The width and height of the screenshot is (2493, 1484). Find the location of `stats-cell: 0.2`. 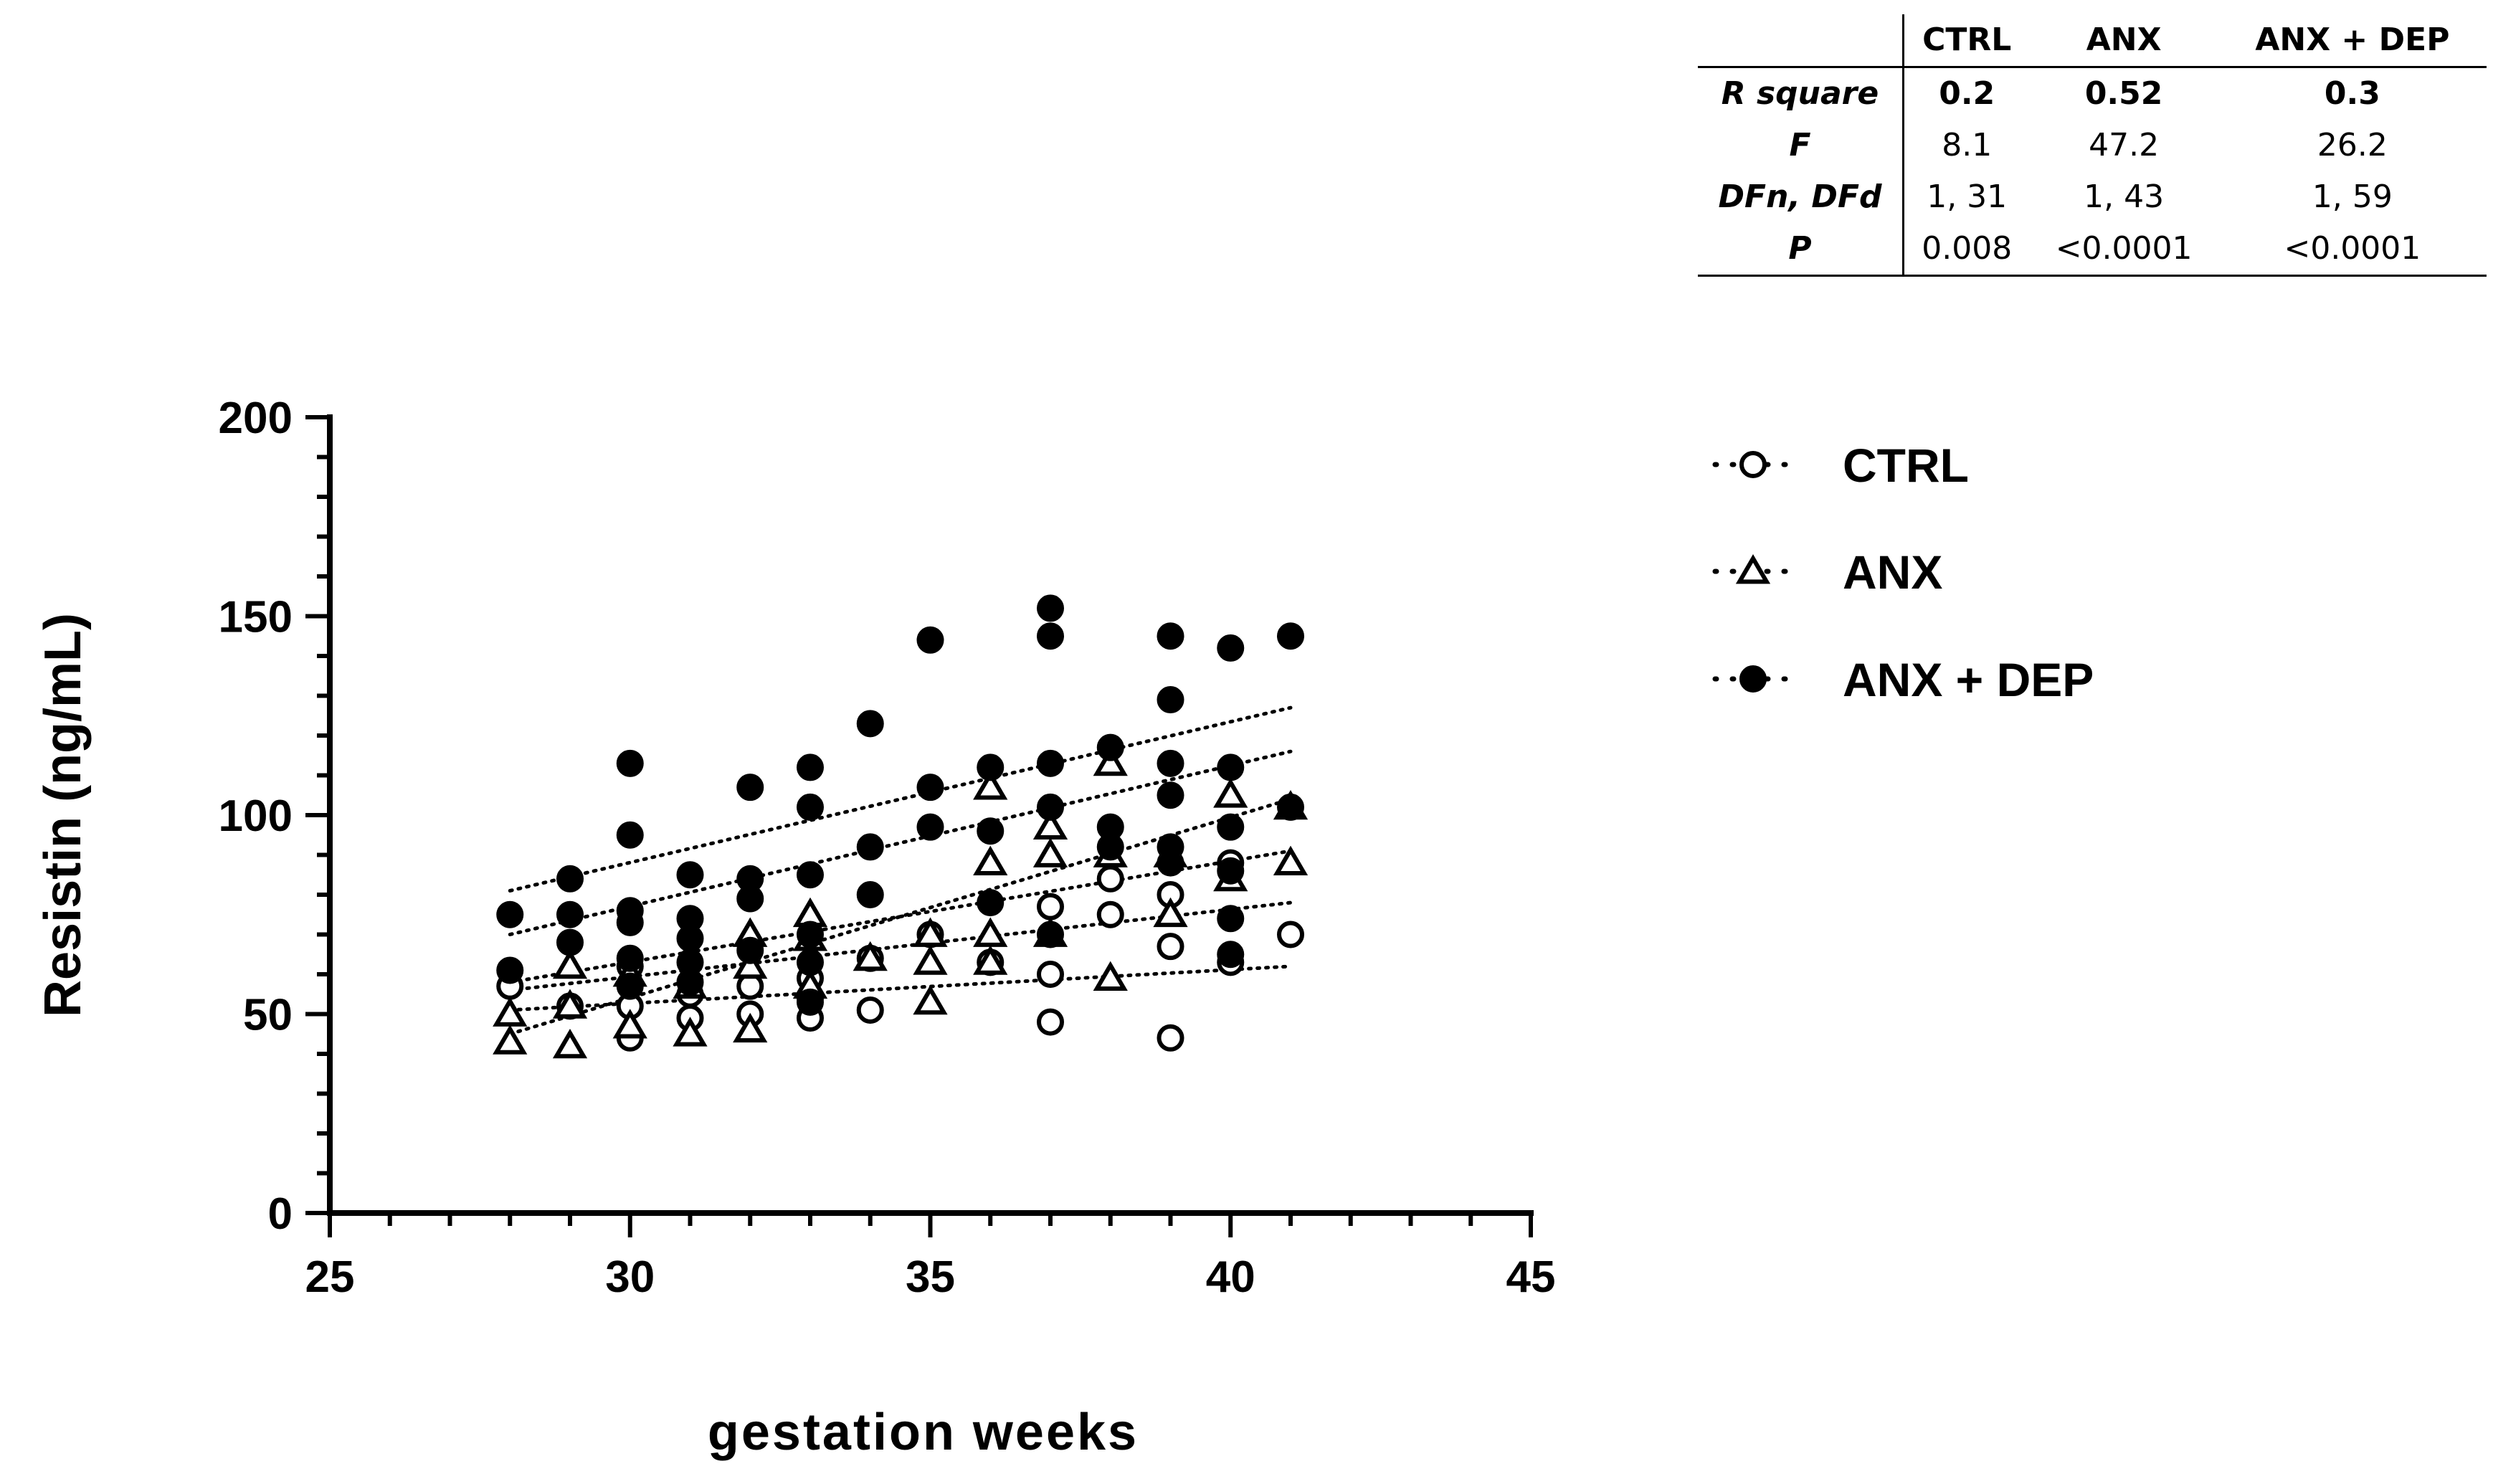

stats-cell: 0.2 is located at coordinates (1967, 94).